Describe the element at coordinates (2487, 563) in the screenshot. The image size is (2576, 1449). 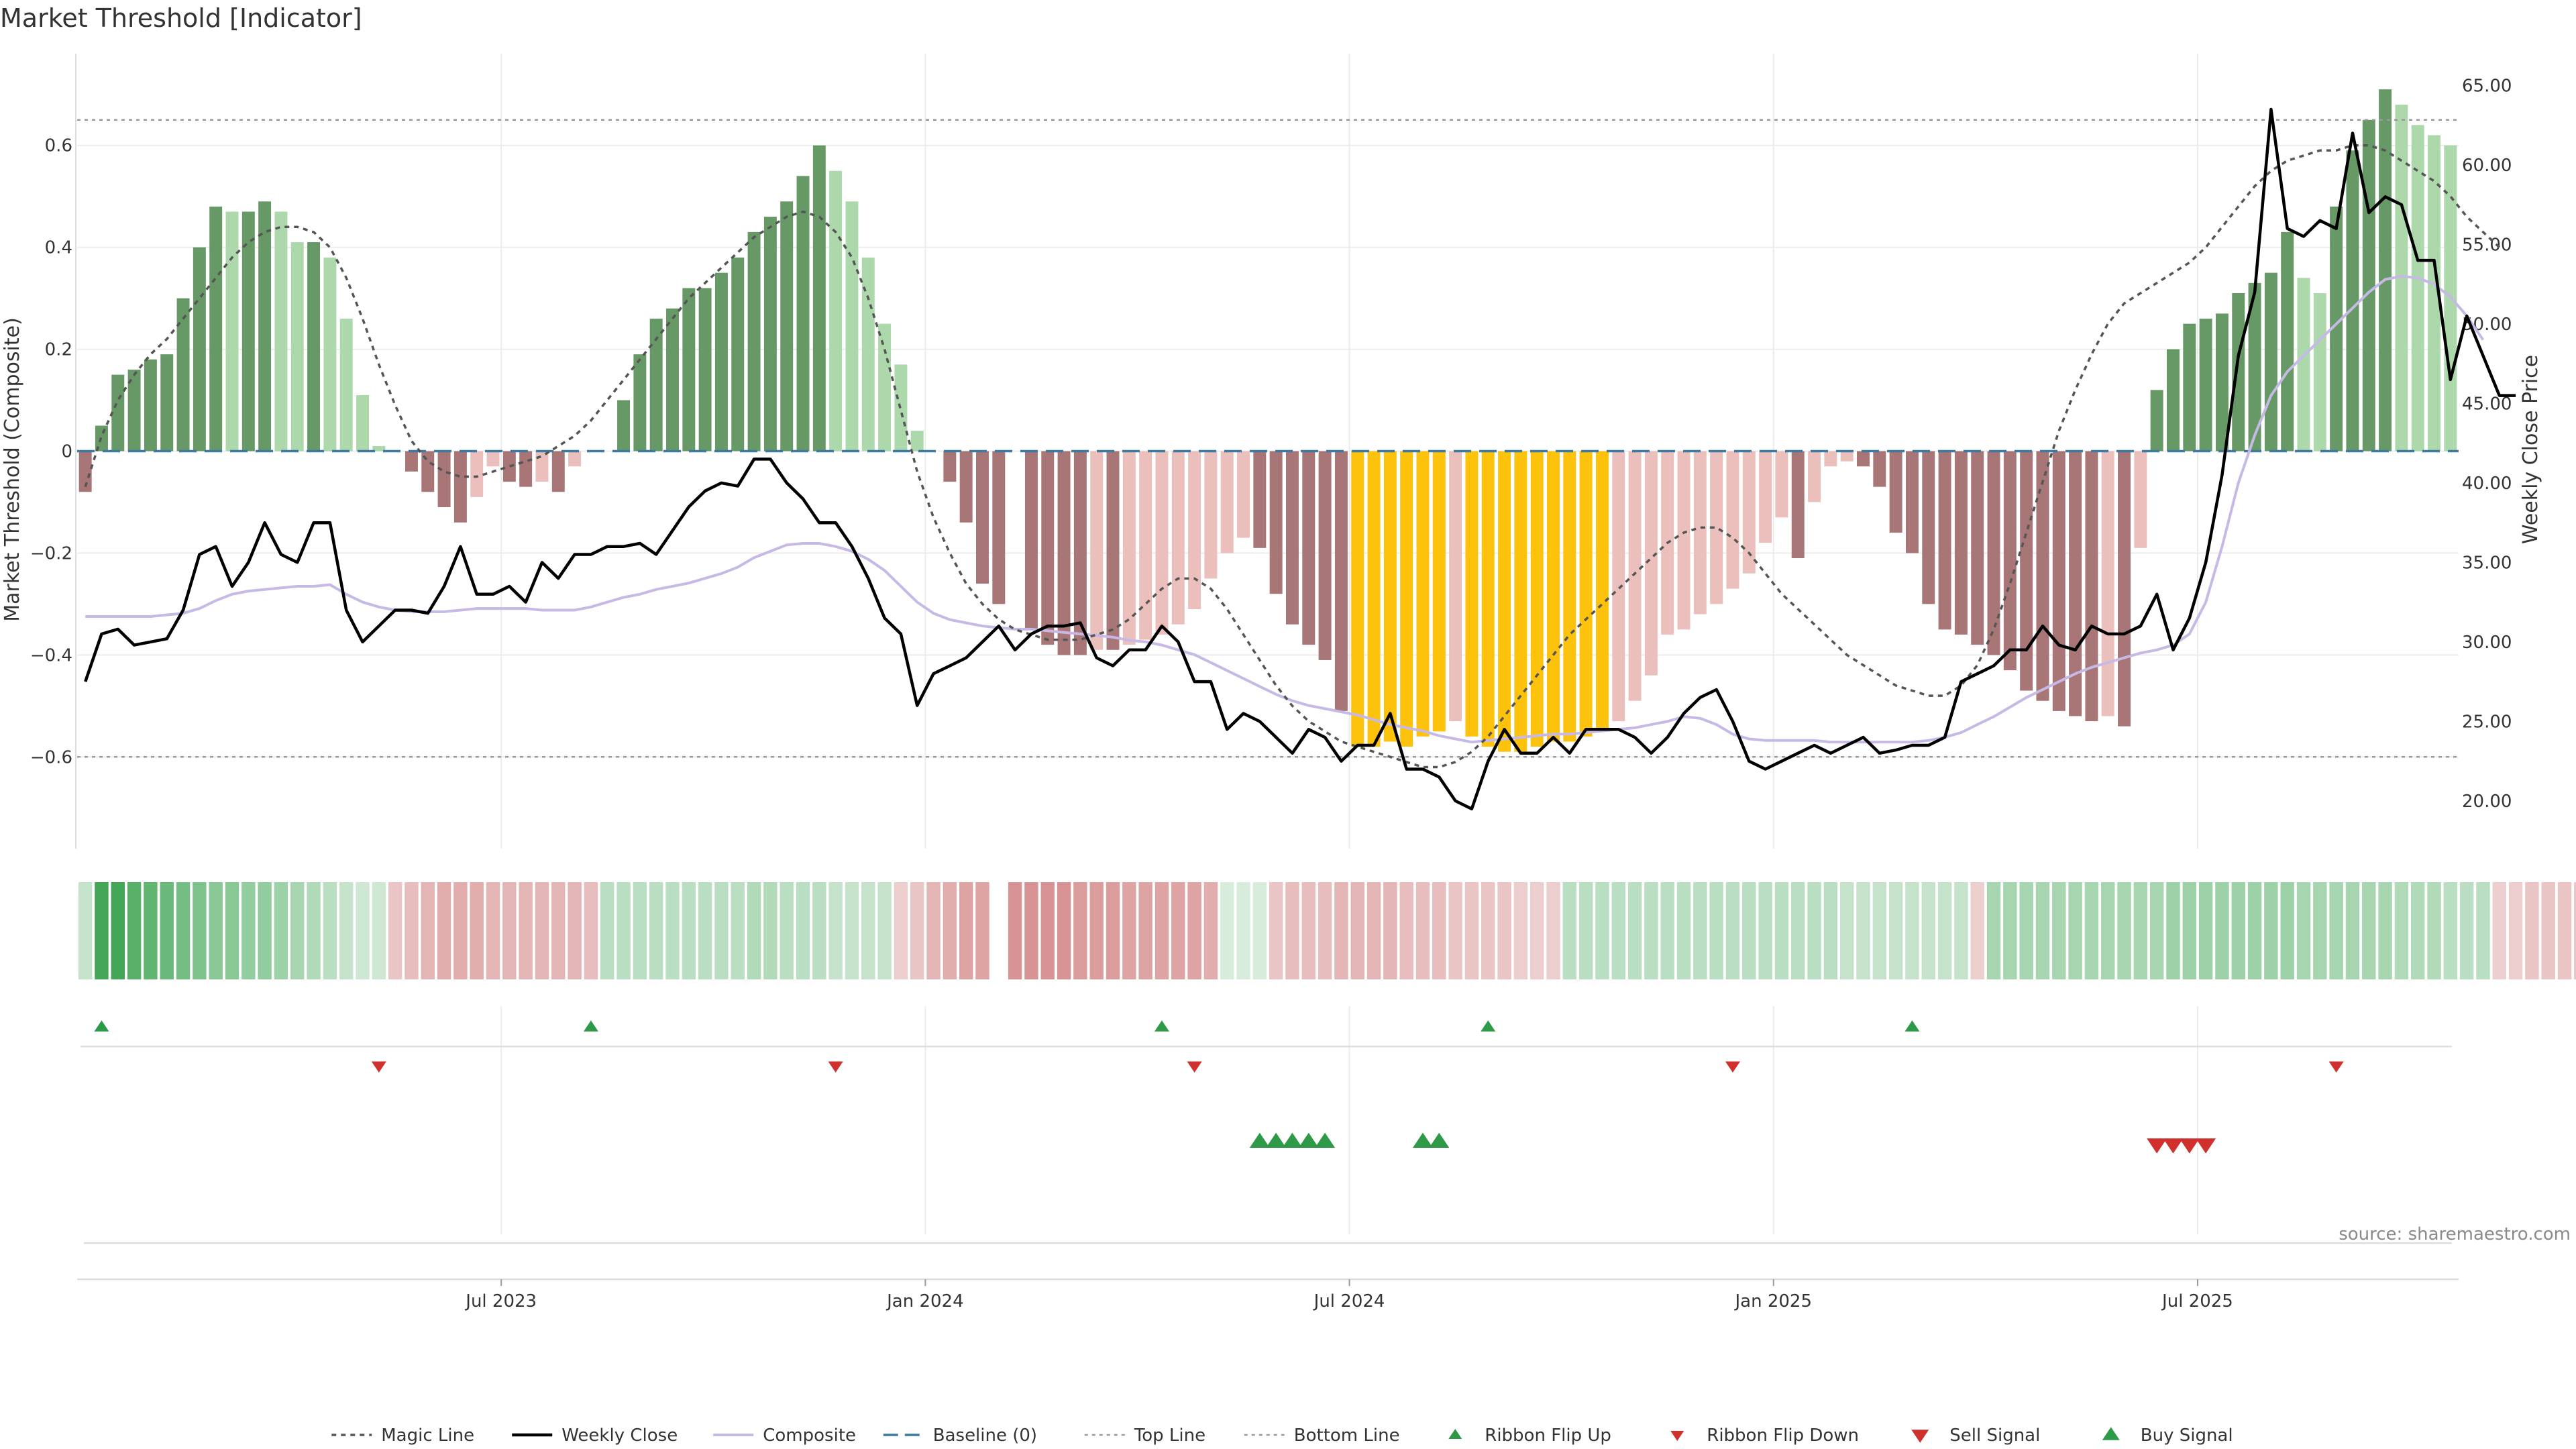
I see `right-tick-label: 35.00` at that location.